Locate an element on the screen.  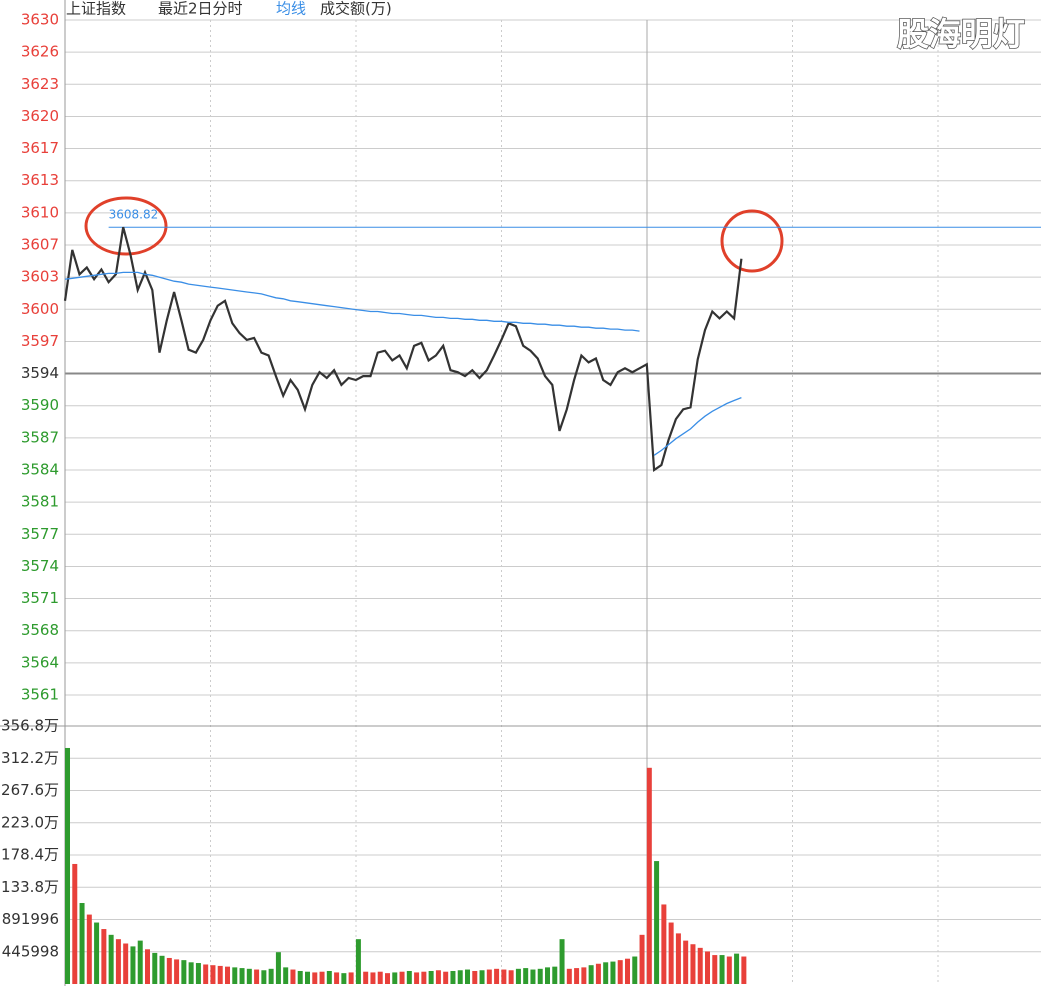
volume-title: 成交额(万) is located at coordinates (356, 9).